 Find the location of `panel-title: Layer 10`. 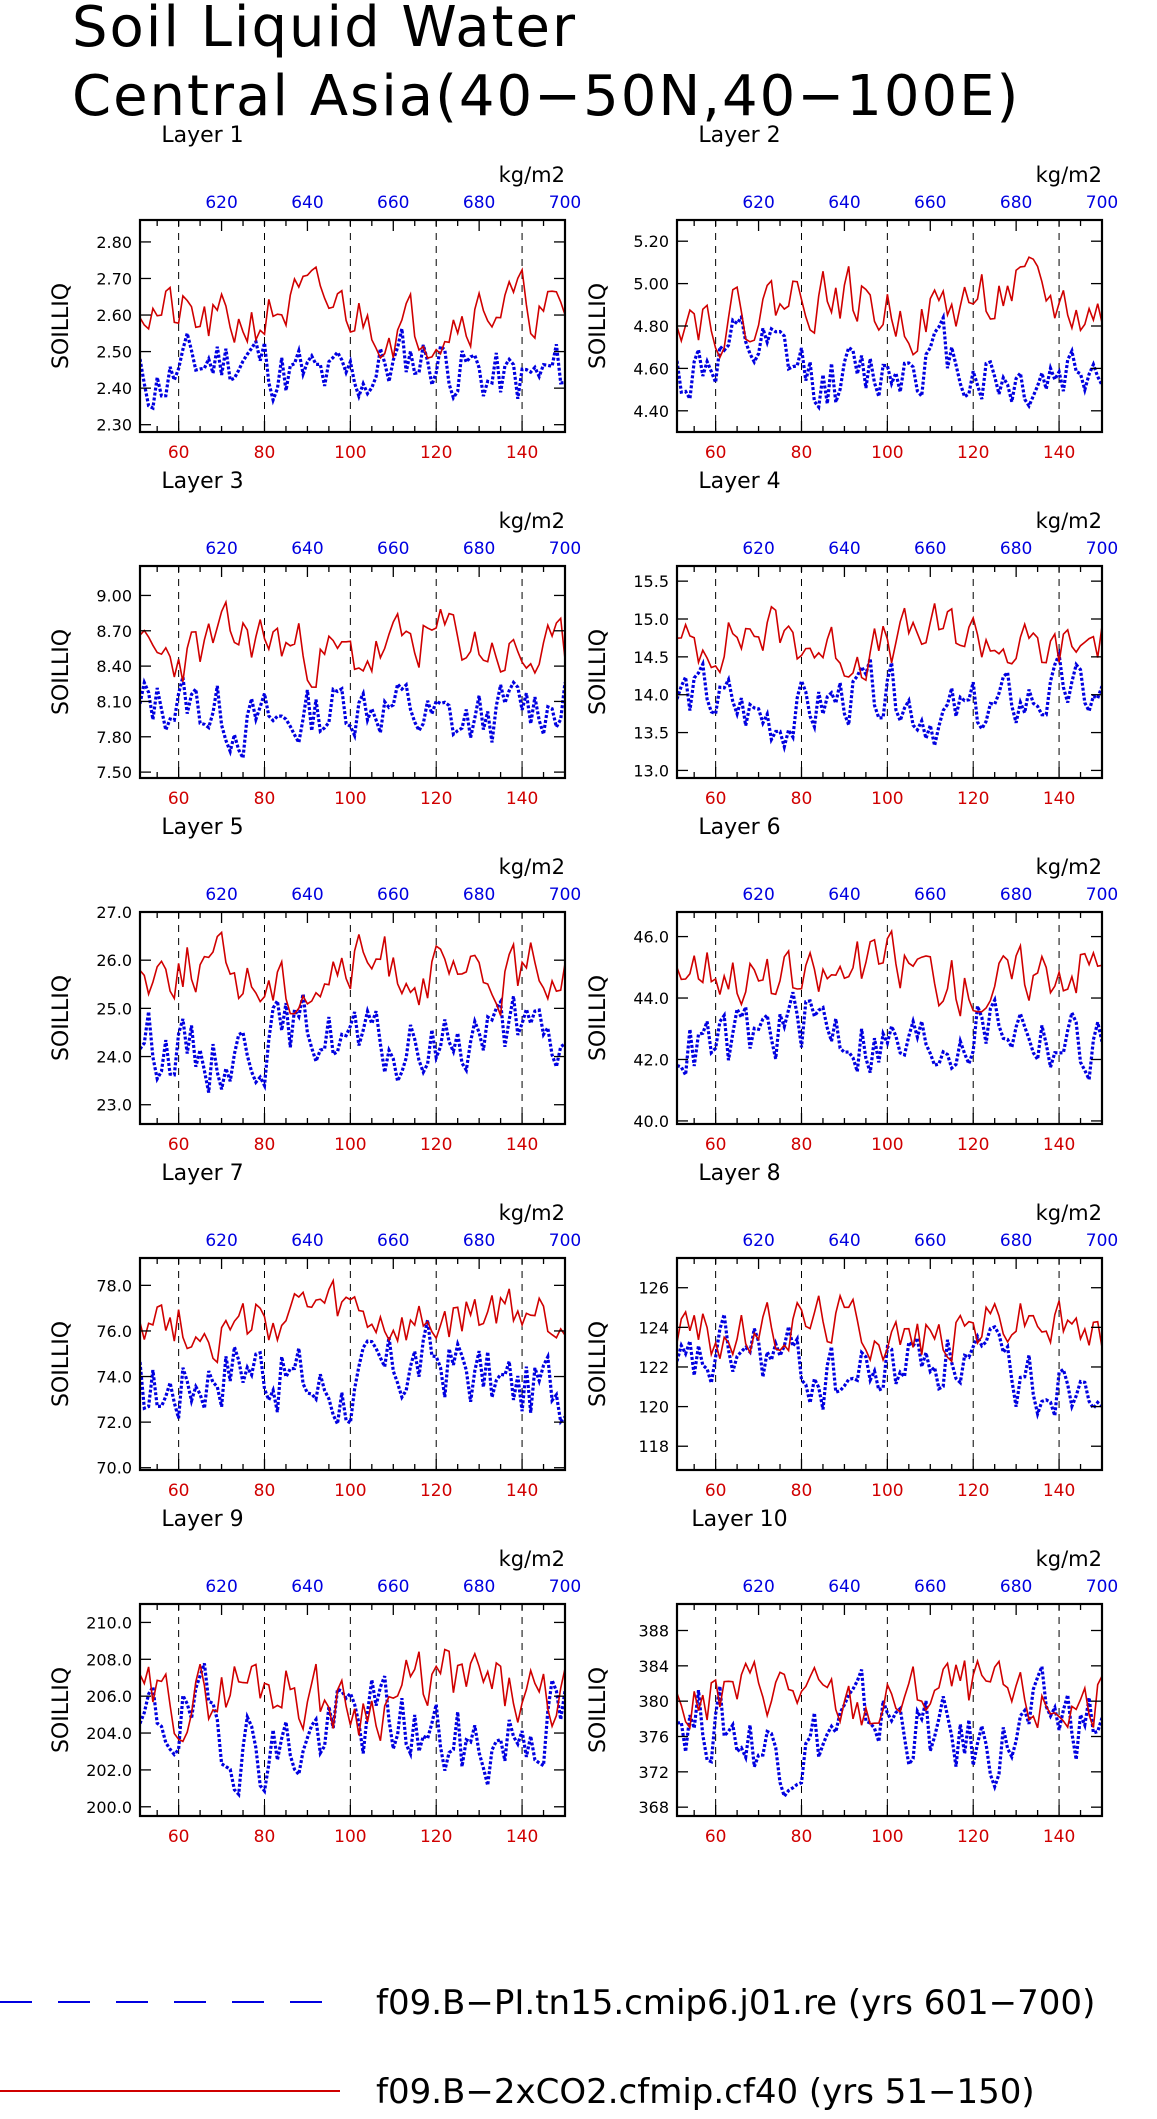

panel-title: Layer 10 is located at coordinates (739, 1519).